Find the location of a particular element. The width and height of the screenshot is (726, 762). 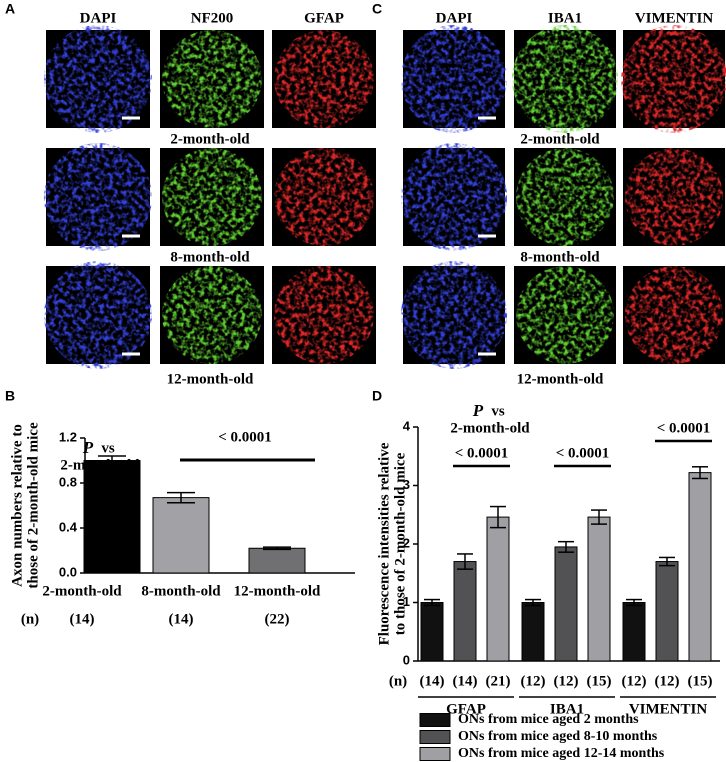

n-value: (22) is located at coordinates (277, 619).